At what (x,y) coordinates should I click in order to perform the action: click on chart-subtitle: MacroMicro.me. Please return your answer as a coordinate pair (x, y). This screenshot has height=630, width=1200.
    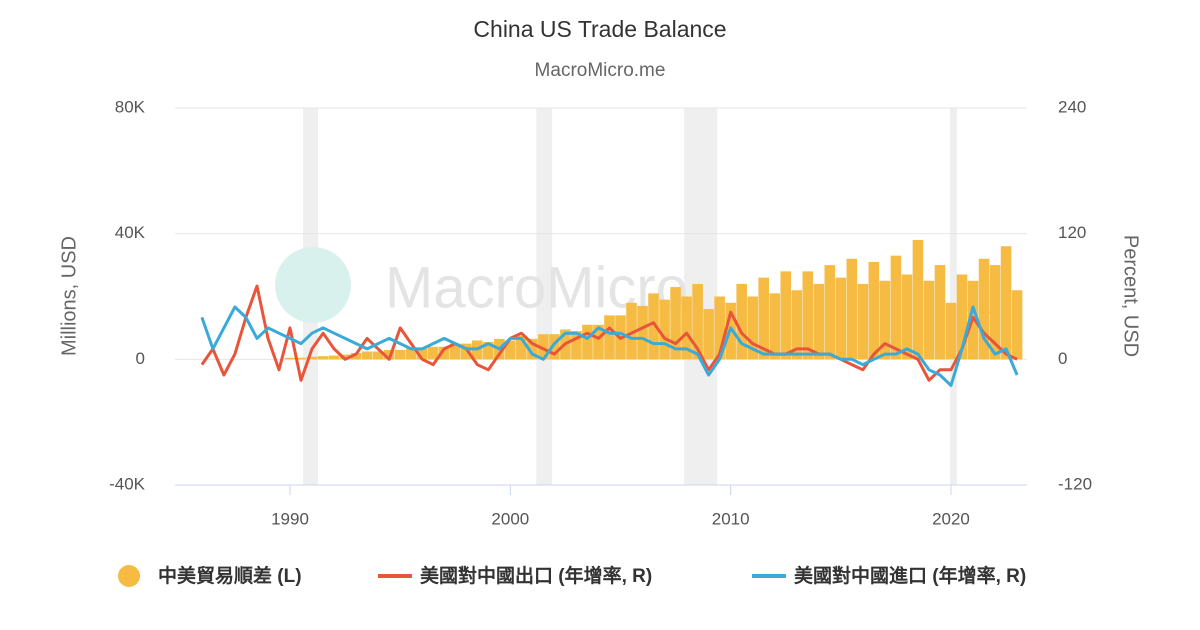
    Looking at the image, I should click on (600, 70).